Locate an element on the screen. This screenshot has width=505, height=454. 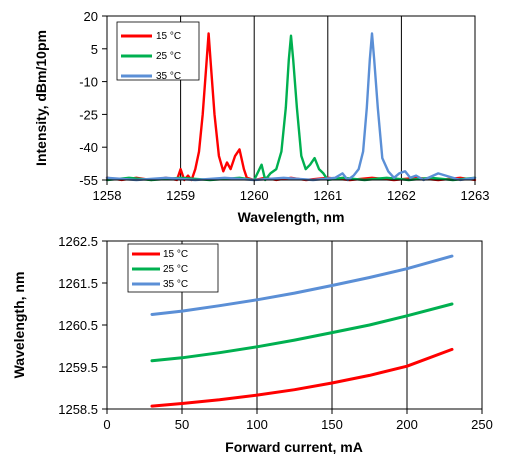
tuning-series-line-35c is located at coordinates (302, 285).